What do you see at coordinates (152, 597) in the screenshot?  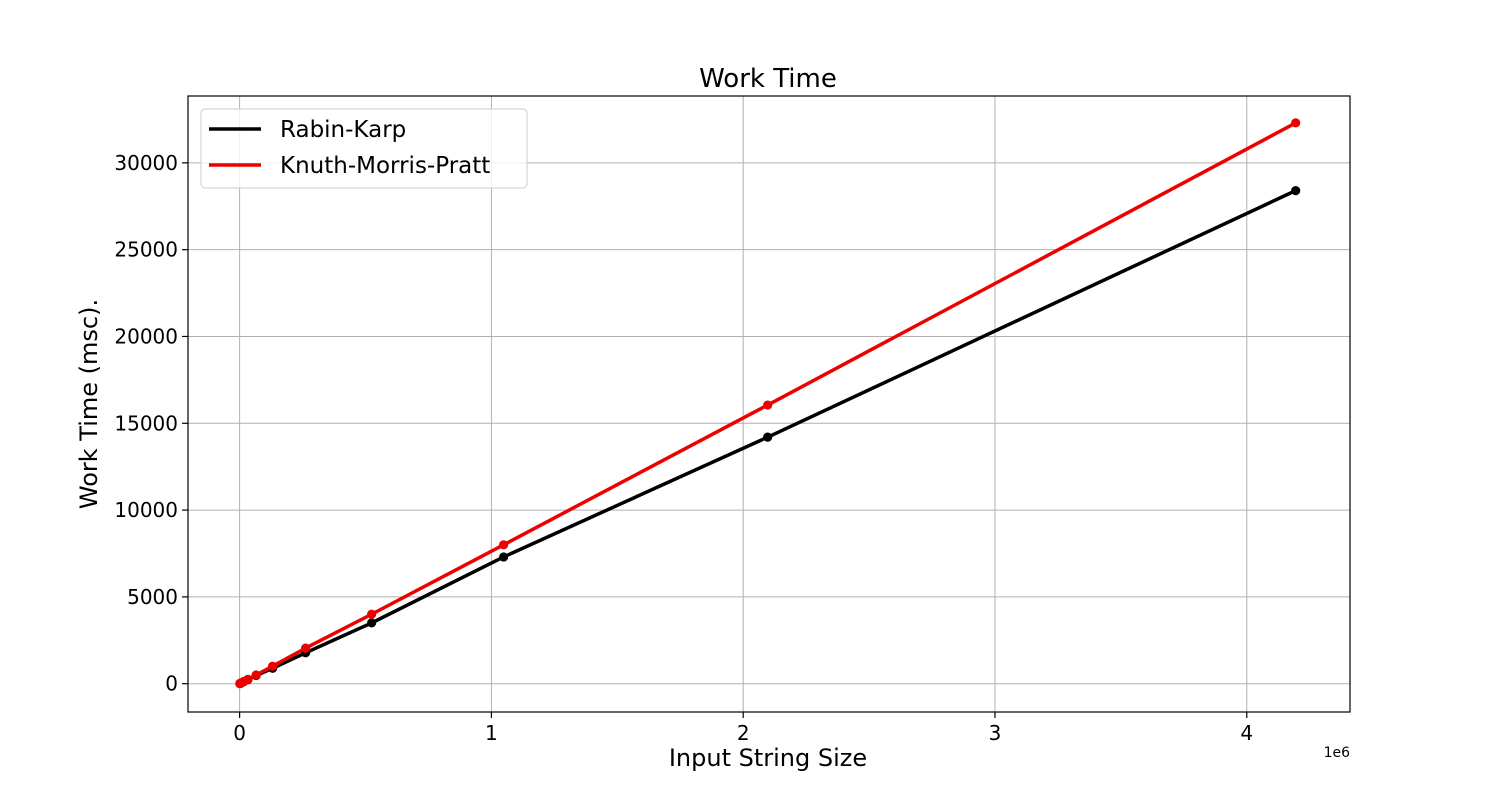 I see `y-tick-label: 5000` at bounding box center [152, 597].